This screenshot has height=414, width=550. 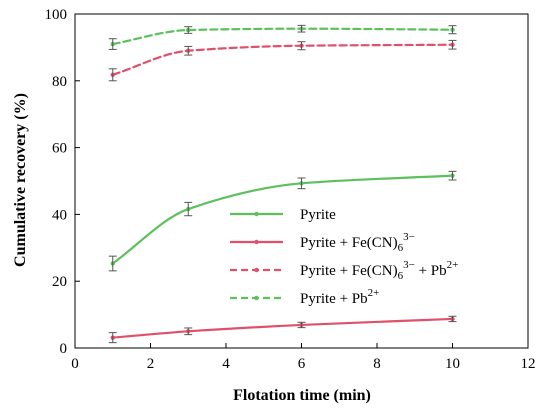 I want to click on series-2-line, so click(x=282, y=328).